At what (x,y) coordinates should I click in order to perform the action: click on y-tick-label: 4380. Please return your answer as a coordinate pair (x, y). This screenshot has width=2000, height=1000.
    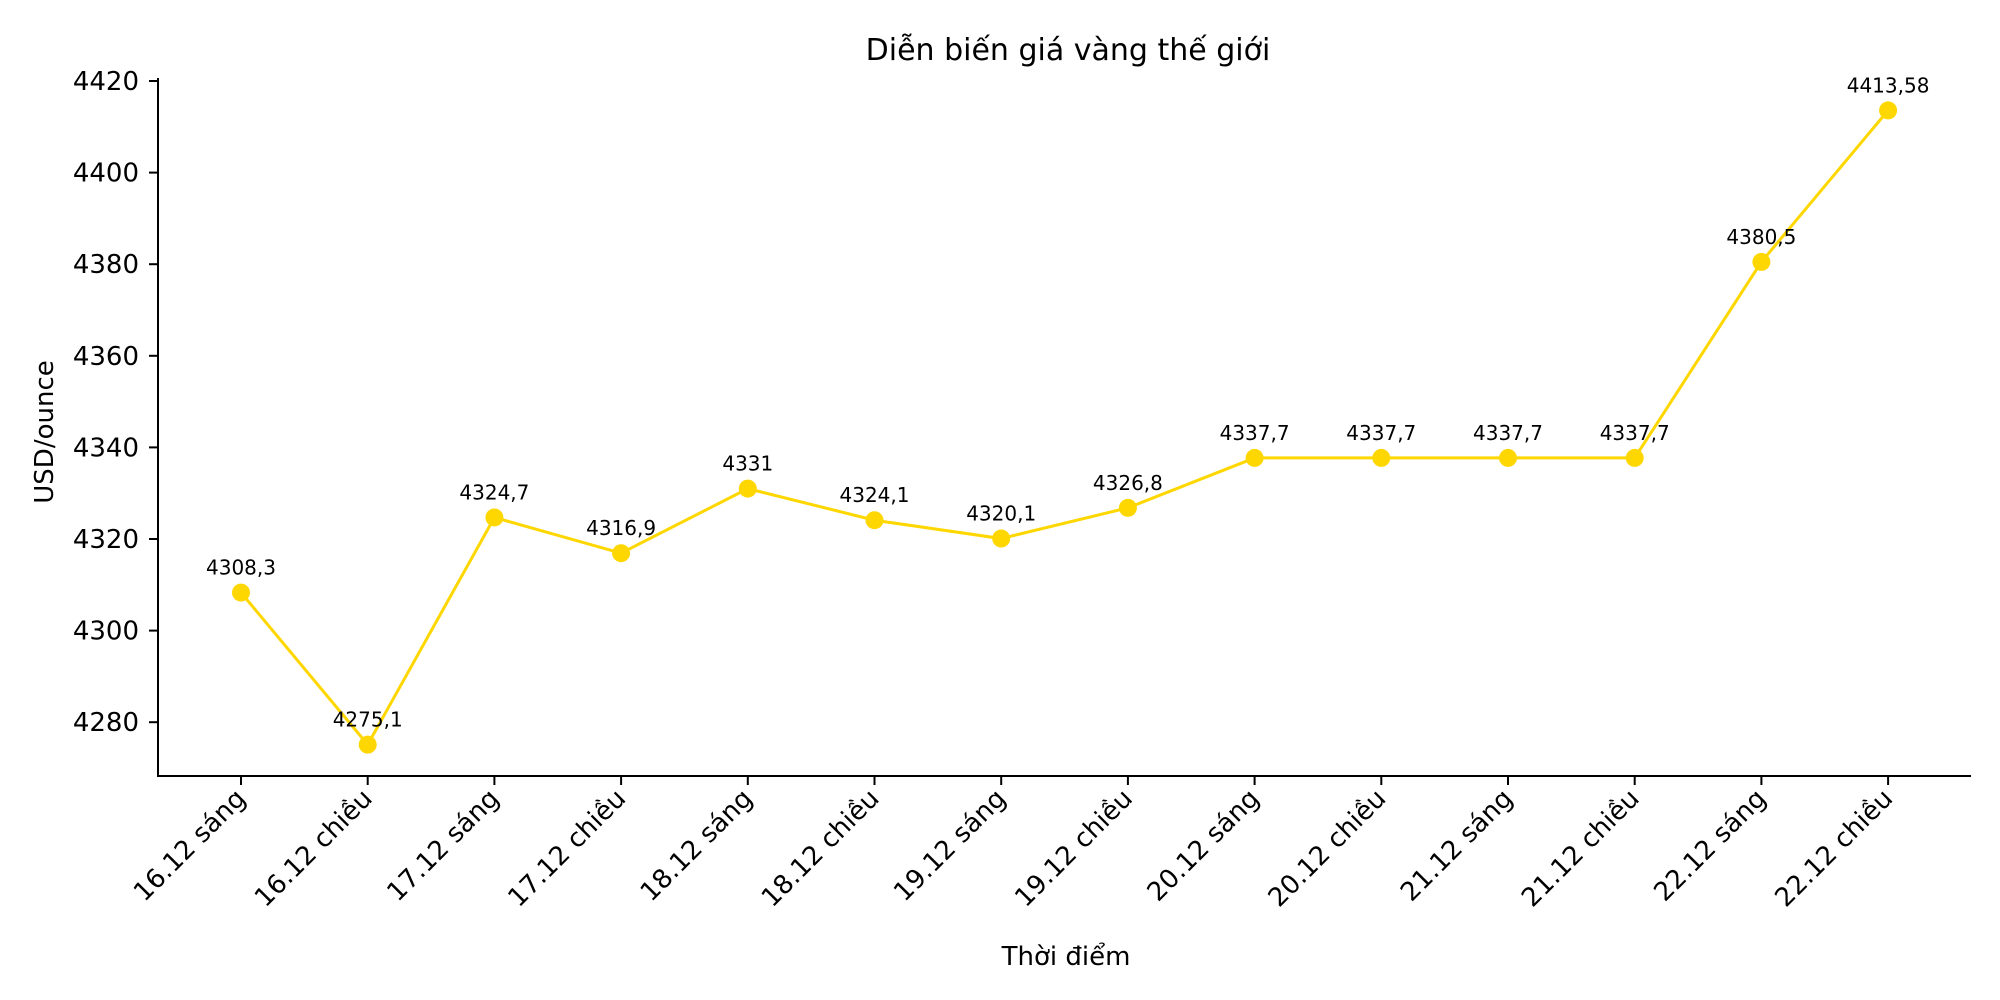
    Looking at the image, I should click on (106, 265).